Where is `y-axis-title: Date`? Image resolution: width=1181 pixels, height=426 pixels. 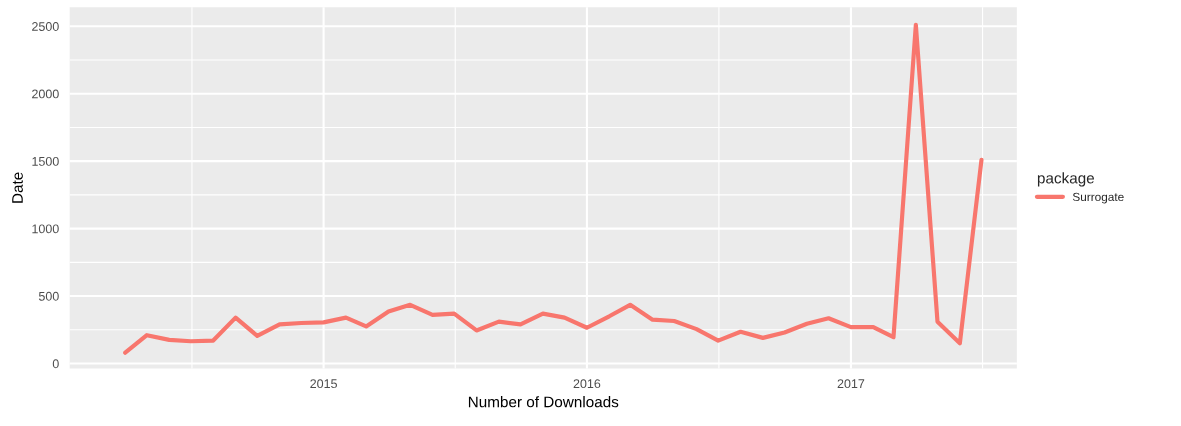
y-axis-title: Date is located at coordinates (17, 187).